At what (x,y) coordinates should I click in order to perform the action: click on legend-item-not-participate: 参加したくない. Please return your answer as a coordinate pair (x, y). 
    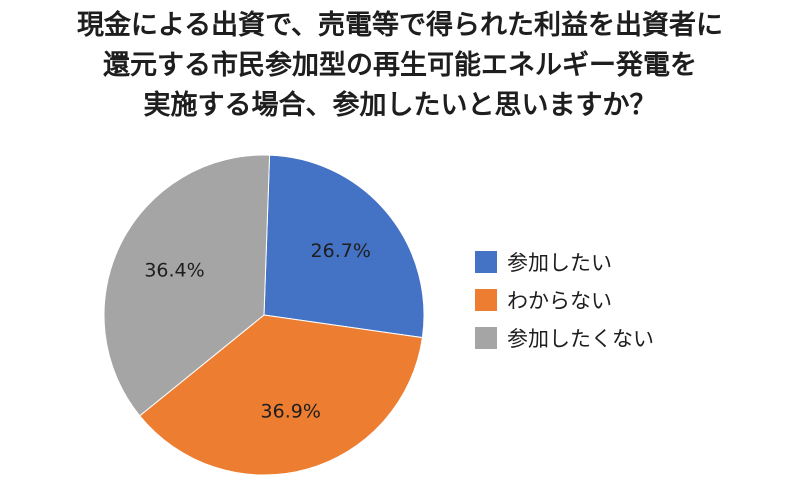
    Looking at the image, I should click on (564, 338).